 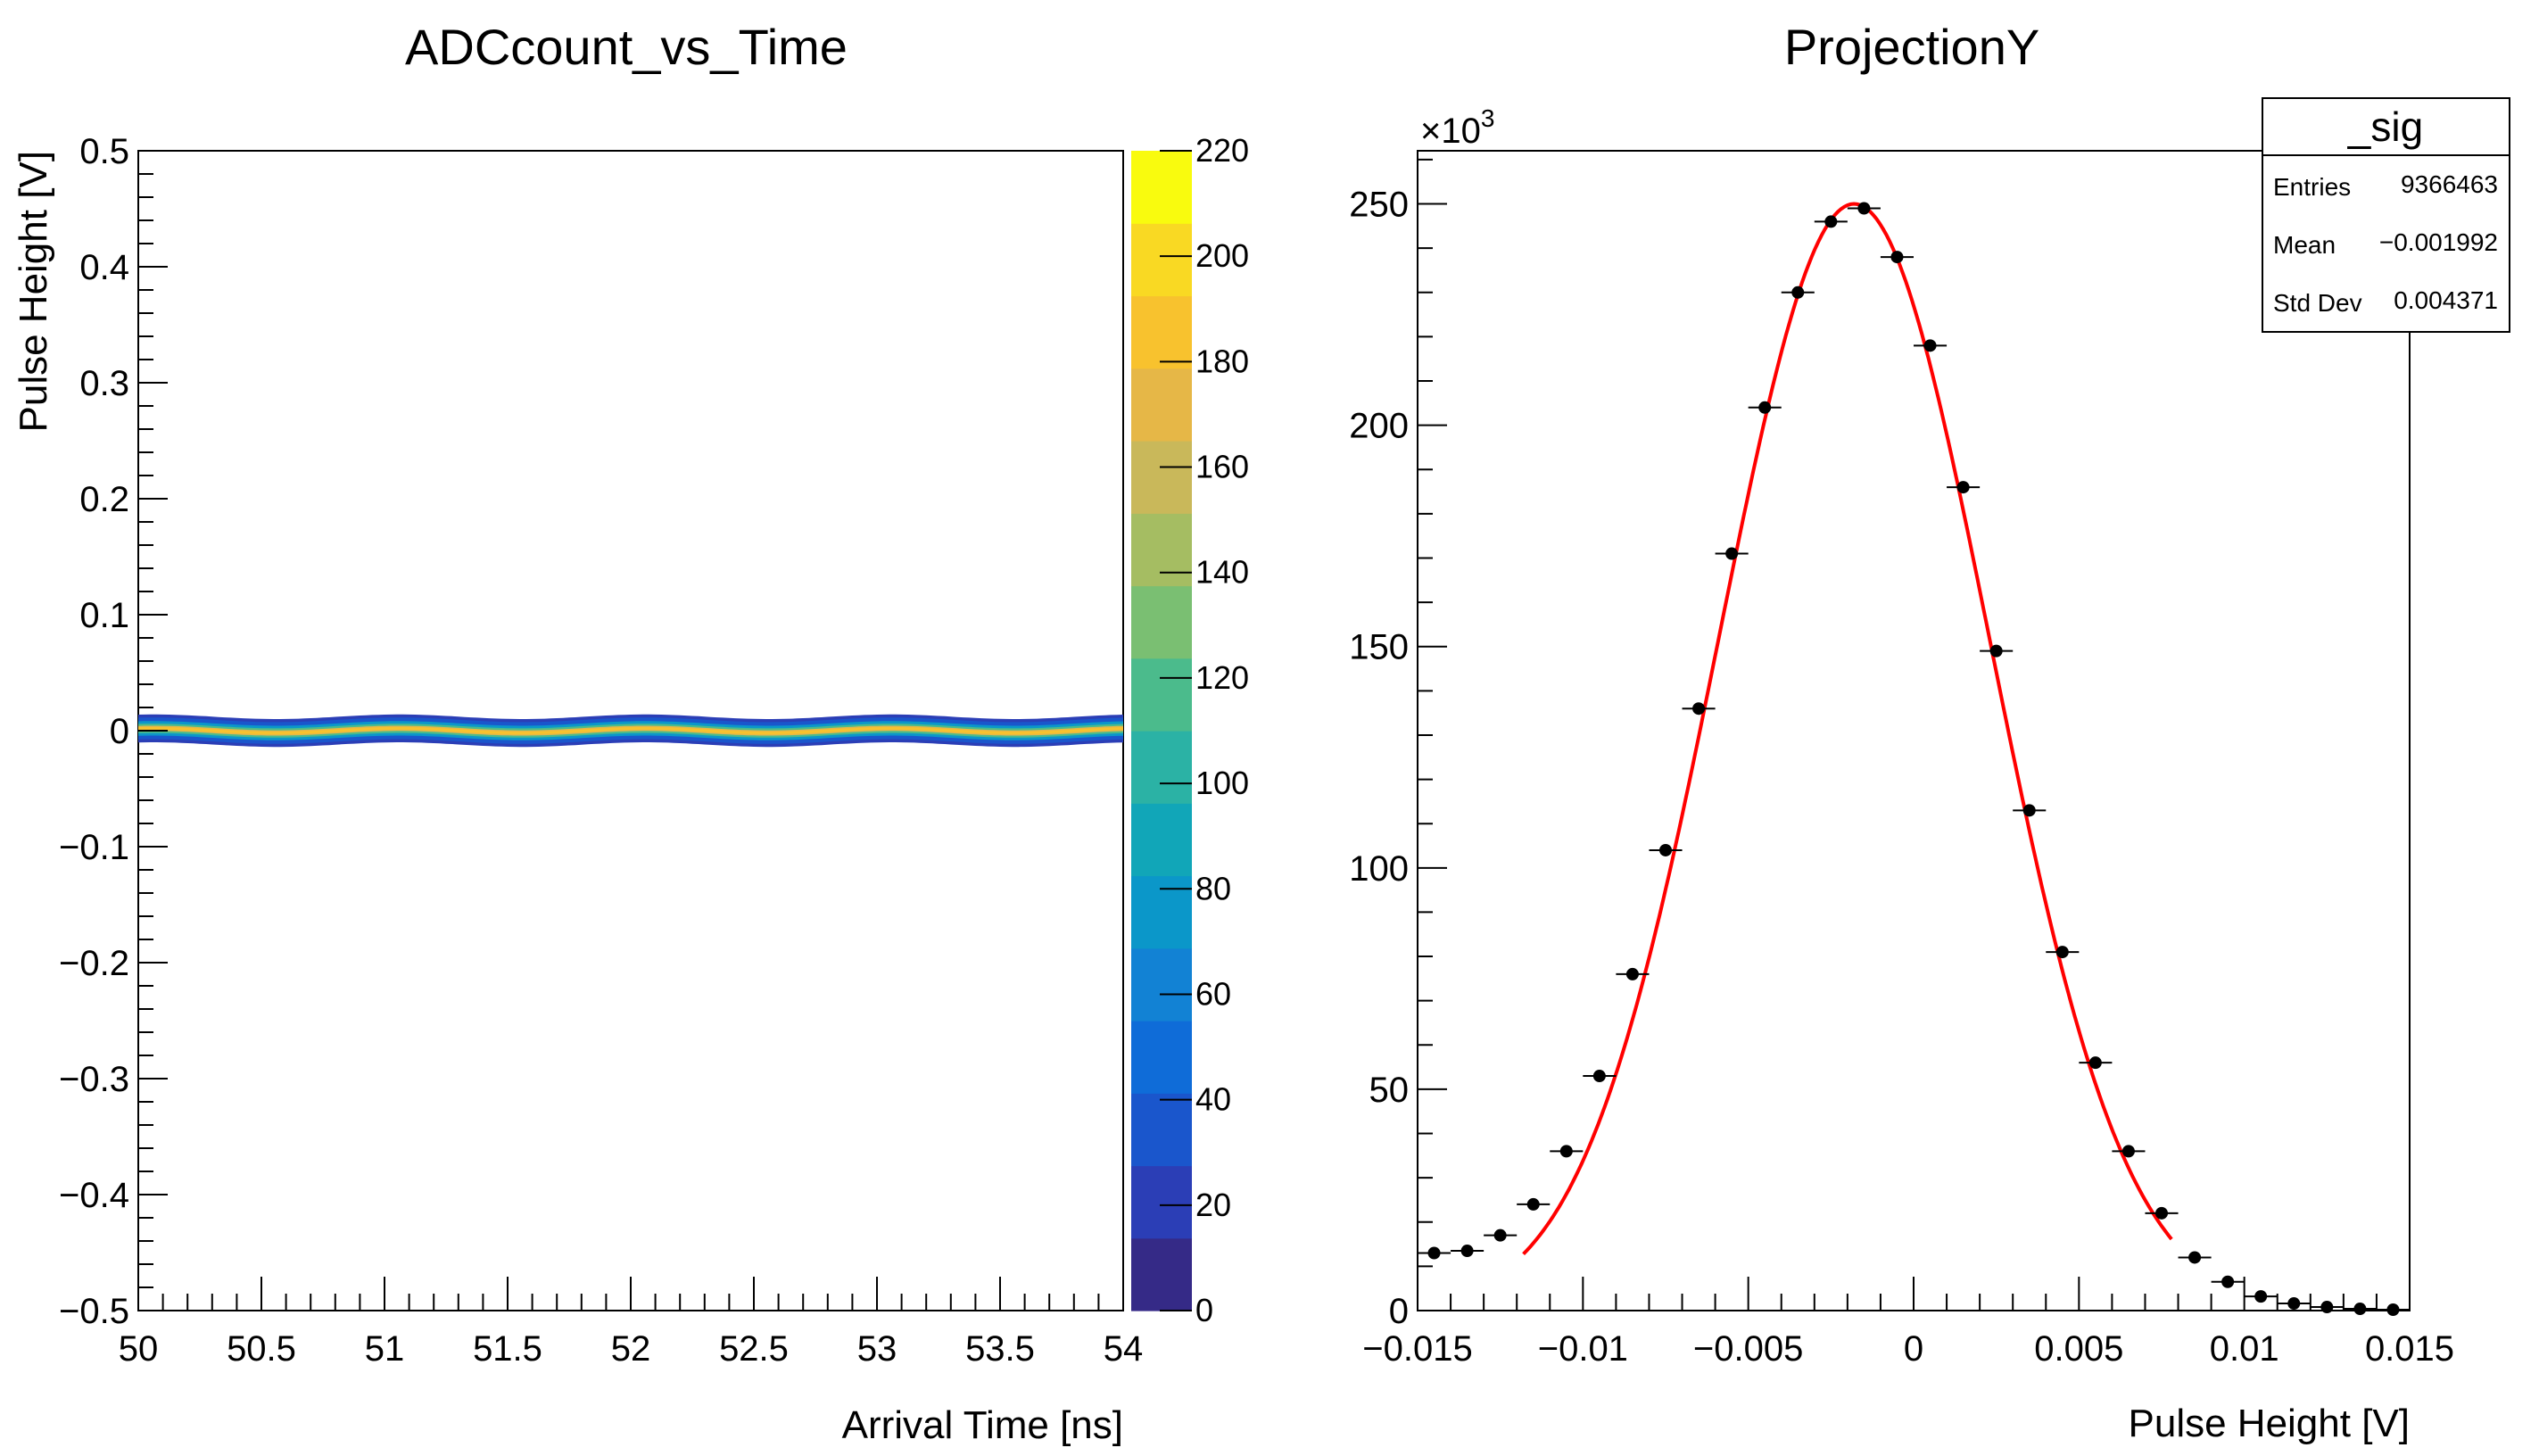 What do you see at coordinates (2304, 245) in the screenshot?
I see `stats-mean-label: Mean` at bounding box center [2304, 245].